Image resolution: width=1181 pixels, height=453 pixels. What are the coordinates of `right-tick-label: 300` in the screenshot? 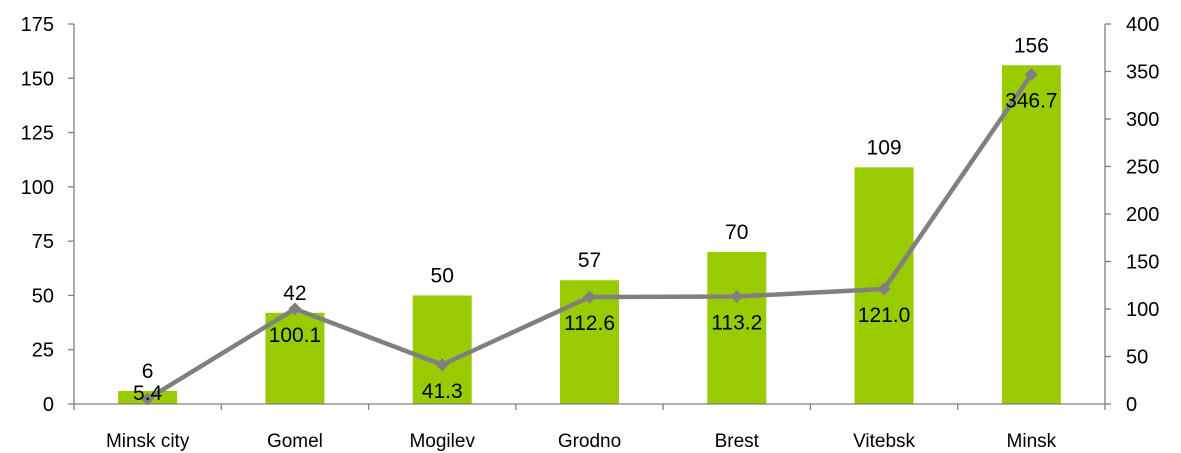 It's located at (1142, 120).